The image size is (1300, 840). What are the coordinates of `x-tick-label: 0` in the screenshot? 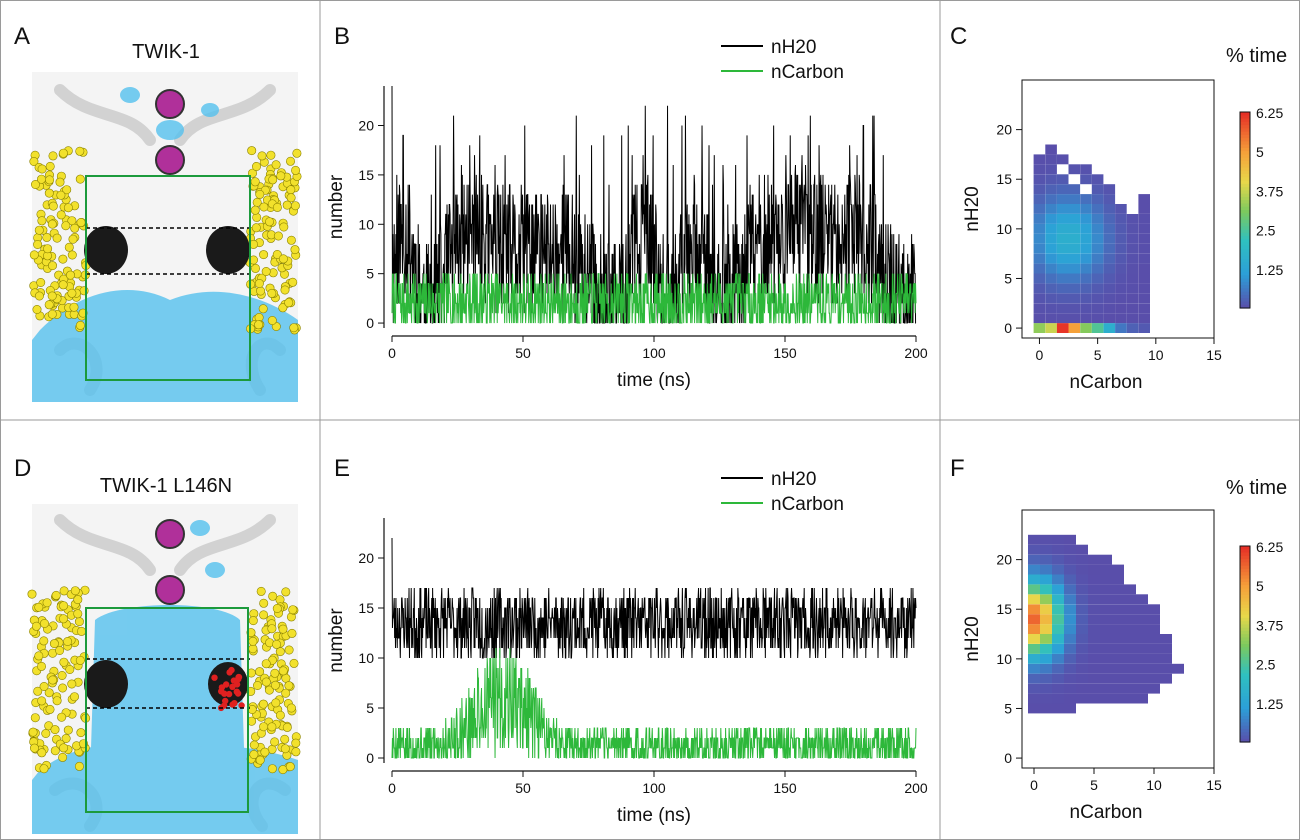 It's located at (1040, 355).